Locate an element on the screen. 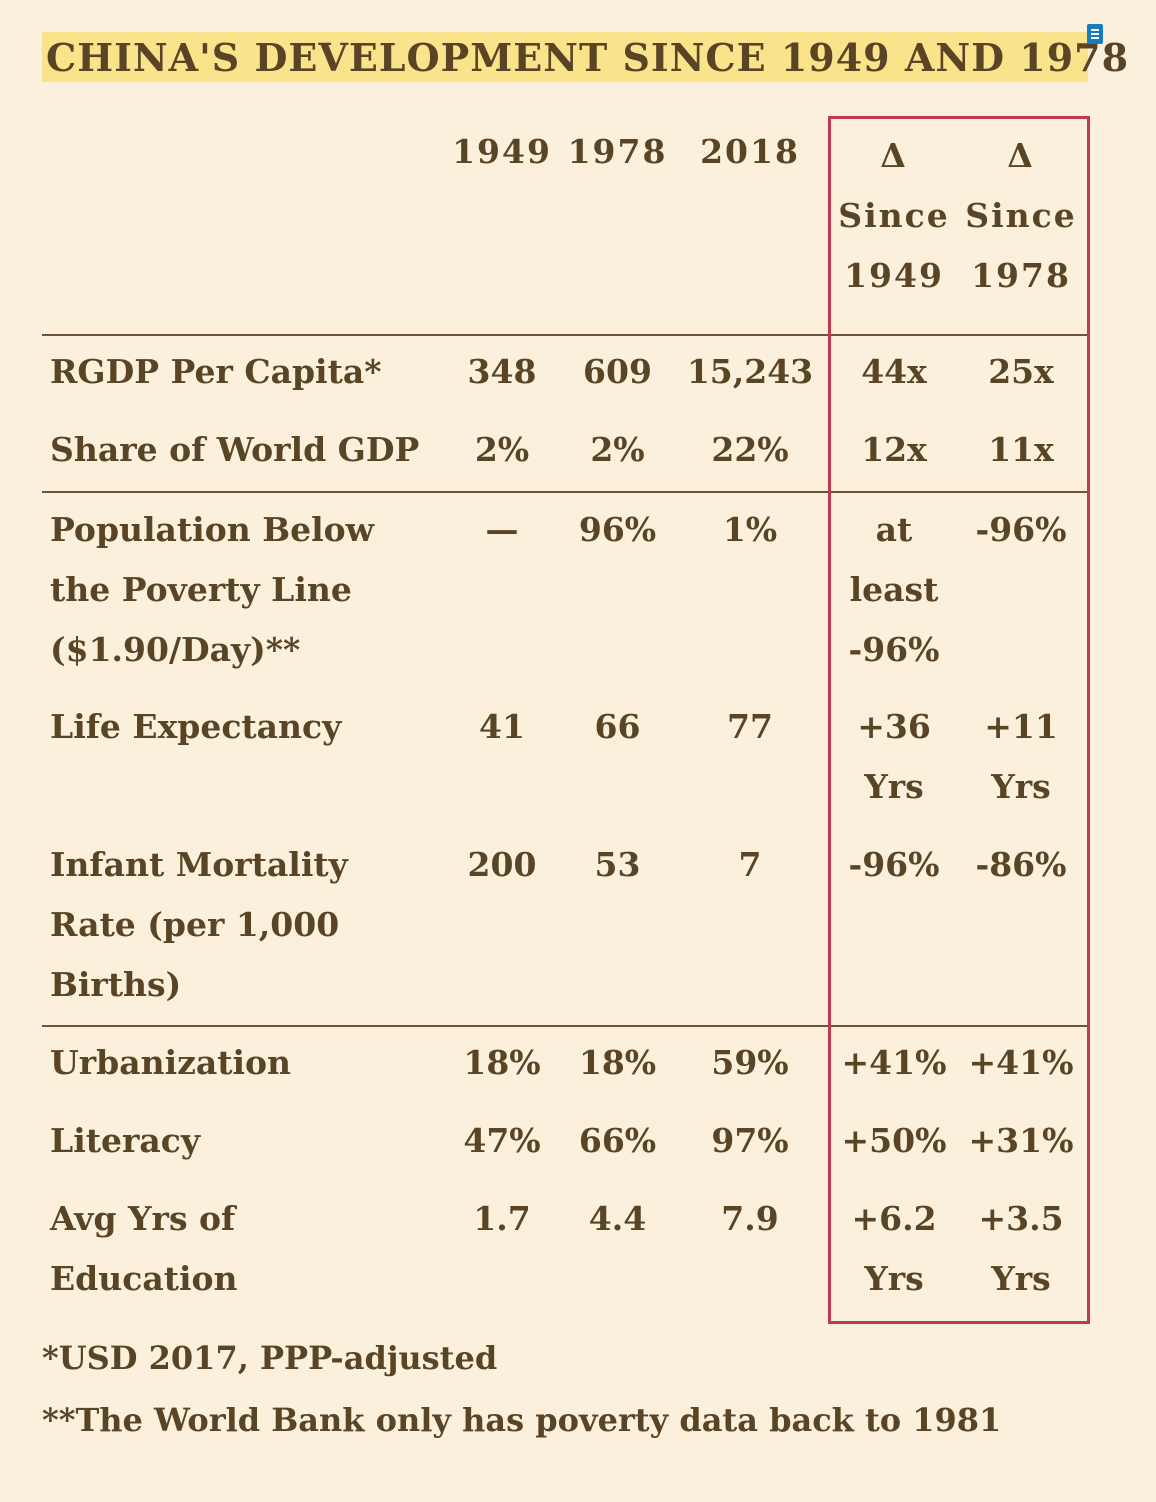 This screenshot has width=1156, height=1502. literacy-2018: 97% is located at coordinates (750, 1140).